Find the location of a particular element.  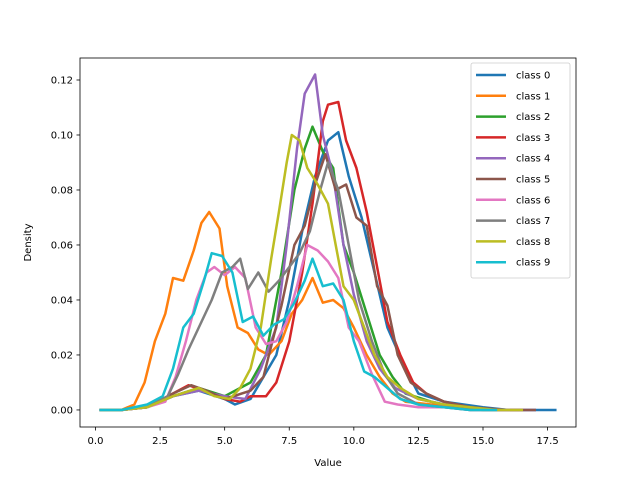

legend-label-5: class 5 is located at coordinates (533, 180).